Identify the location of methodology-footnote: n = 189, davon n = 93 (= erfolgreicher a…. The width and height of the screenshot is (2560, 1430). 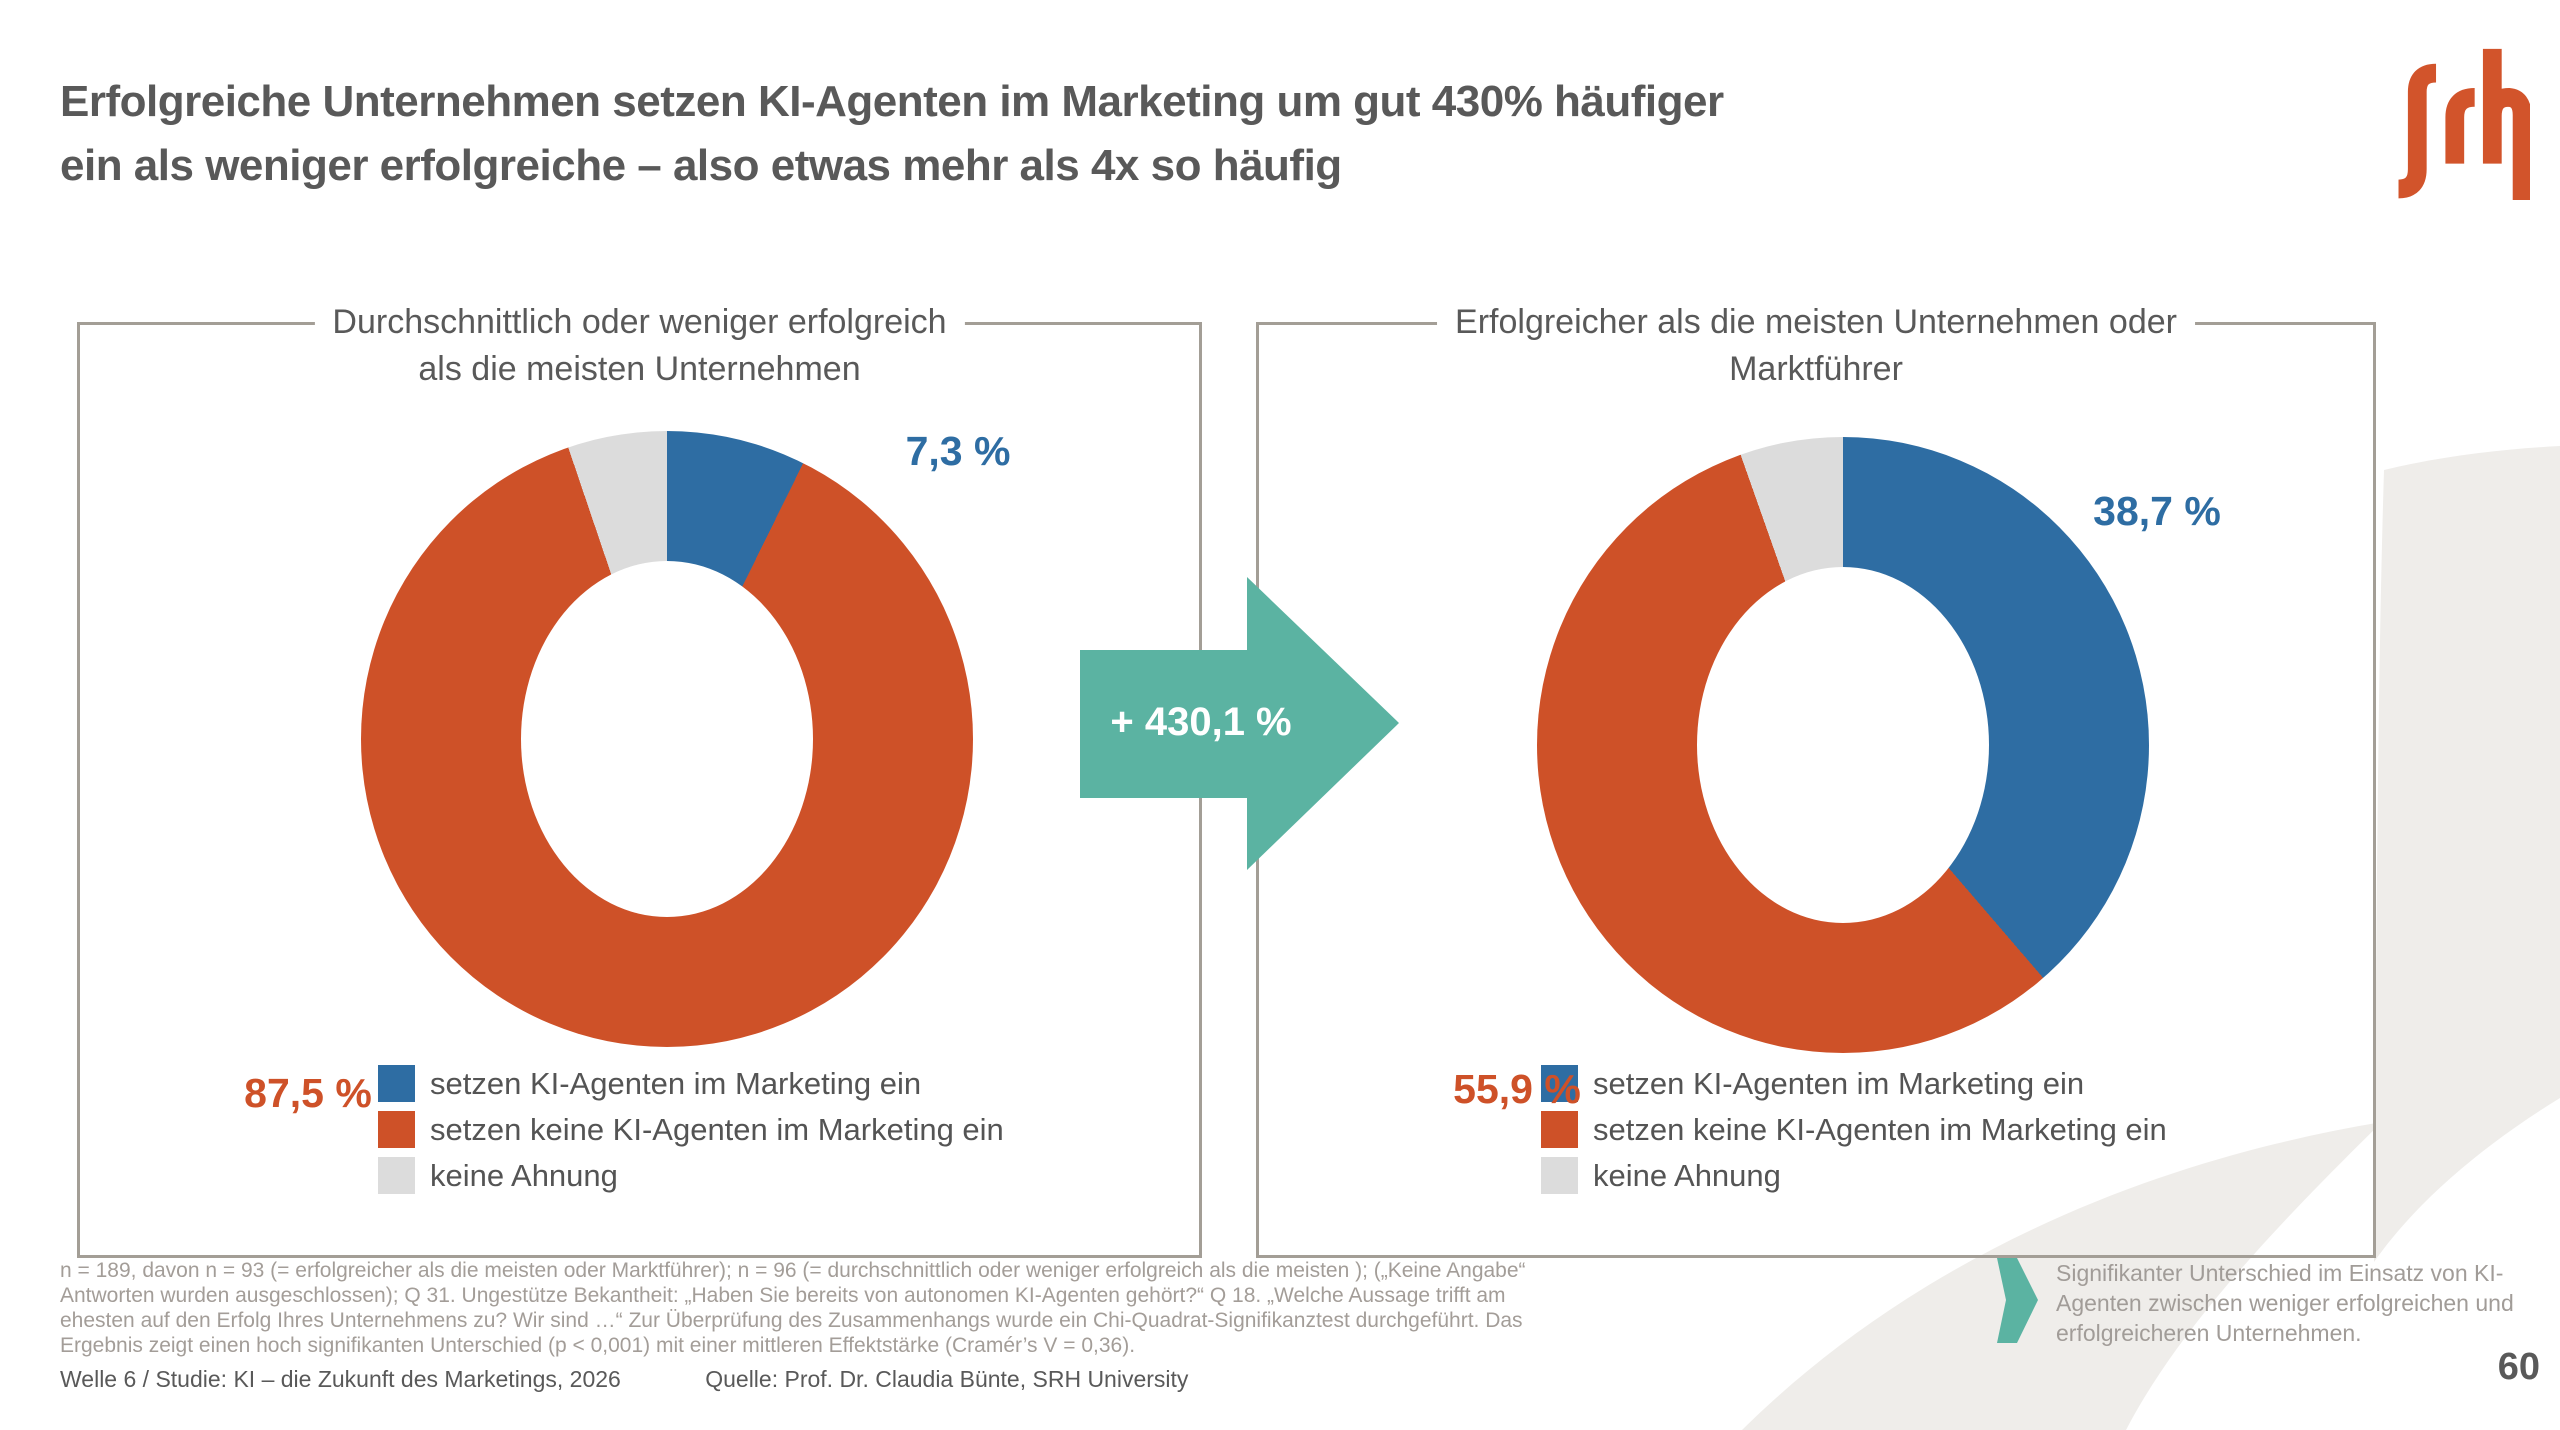
(793, 1308).